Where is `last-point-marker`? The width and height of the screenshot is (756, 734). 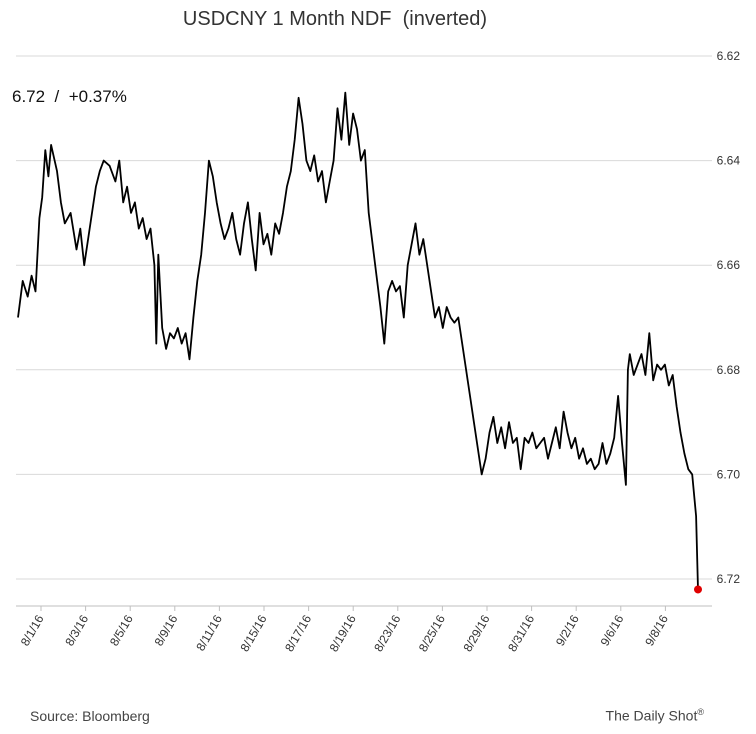 last-point-marker is located at coordinates (698, 589).